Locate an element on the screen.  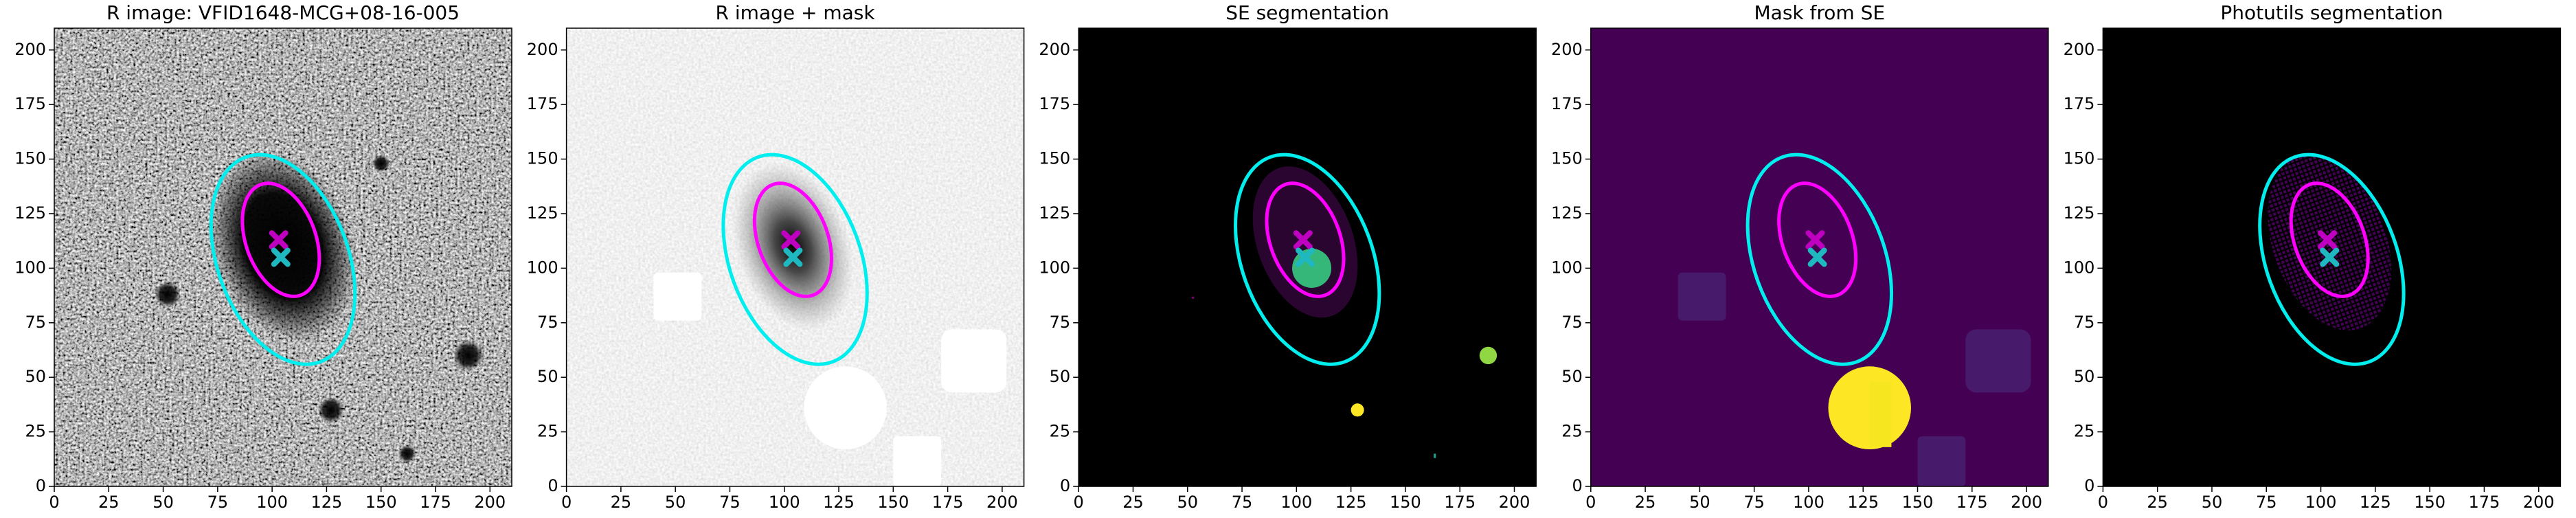
panel-title: R image + mask is located at coordinates (796, 12).